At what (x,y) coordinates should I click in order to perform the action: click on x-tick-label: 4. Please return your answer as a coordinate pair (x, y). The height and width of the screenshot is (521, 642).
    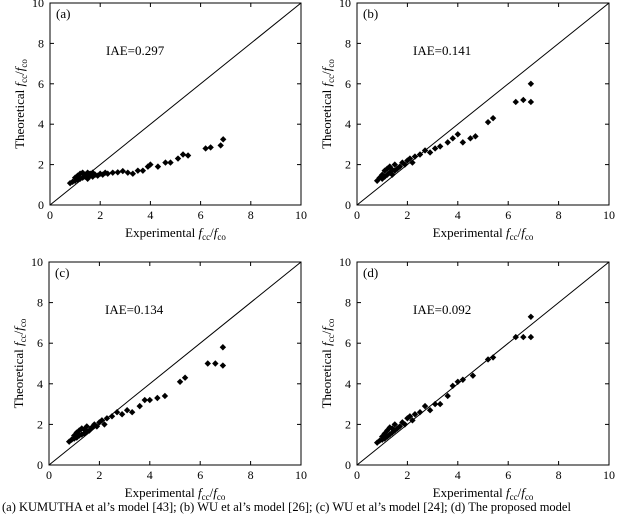
    Looking at the image, I should click on (150, 475).